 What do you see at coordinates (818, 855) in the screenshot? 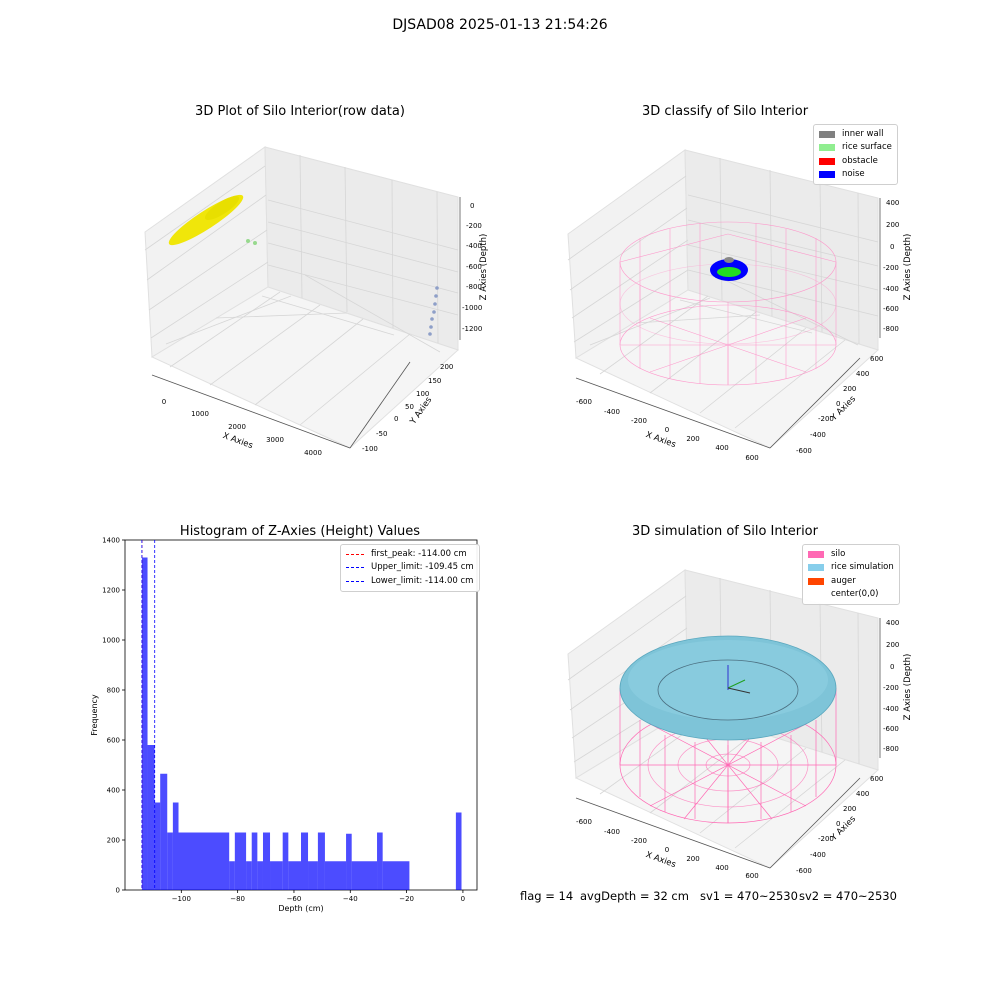
I see `simulation-ytick: -400` at bounding box center [818, 855].